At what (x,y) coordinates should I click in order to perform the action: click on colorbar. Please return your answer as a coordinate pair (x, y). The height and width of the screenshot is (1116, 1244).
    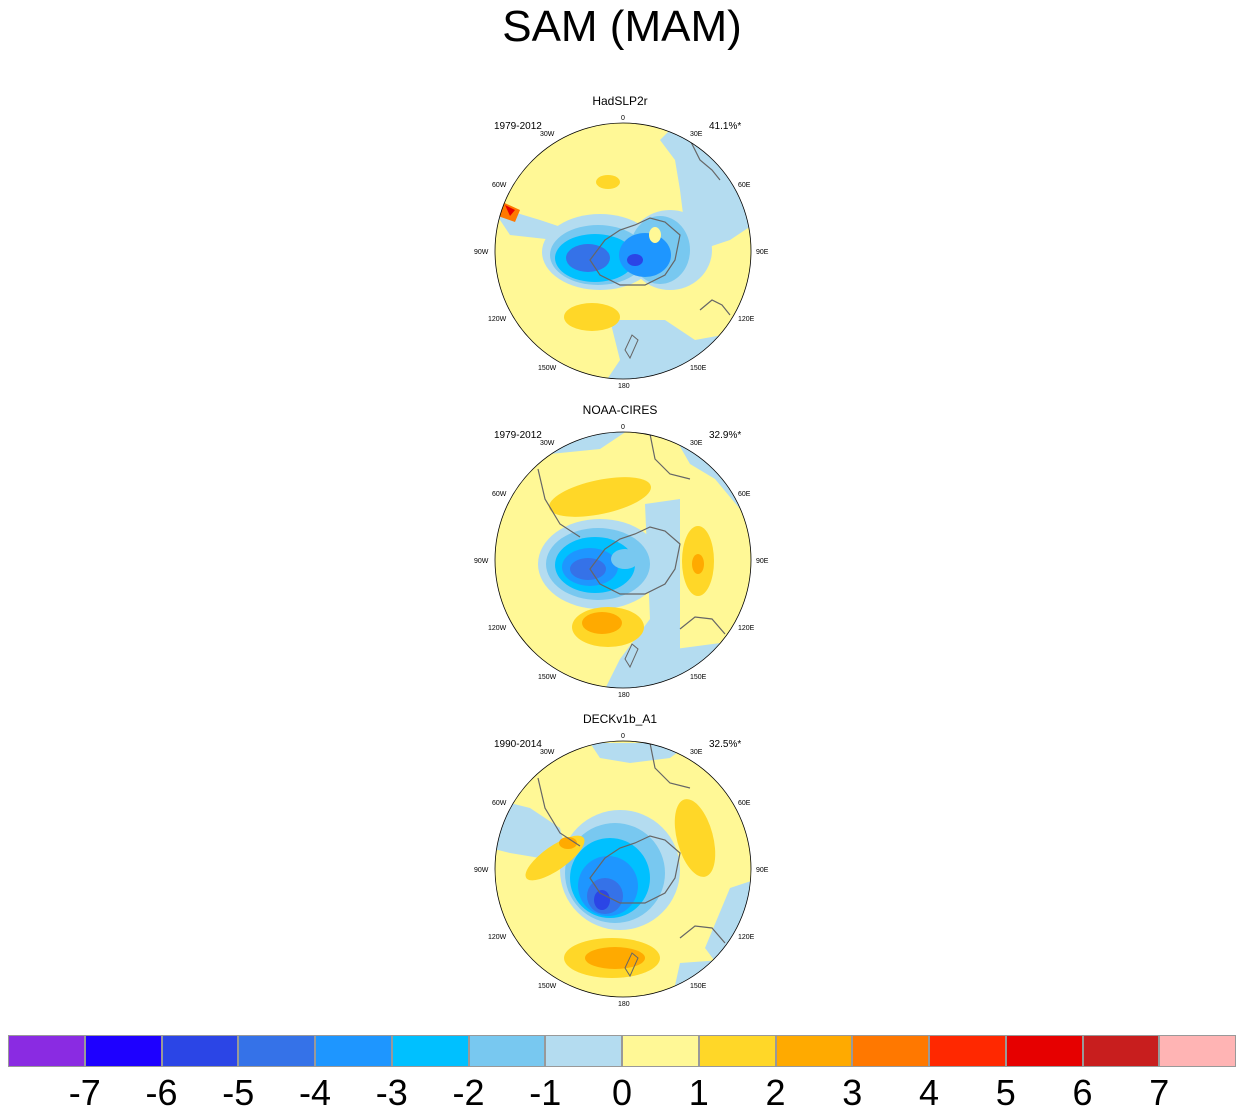
    Looking at the image, I should click on (622, 1052).